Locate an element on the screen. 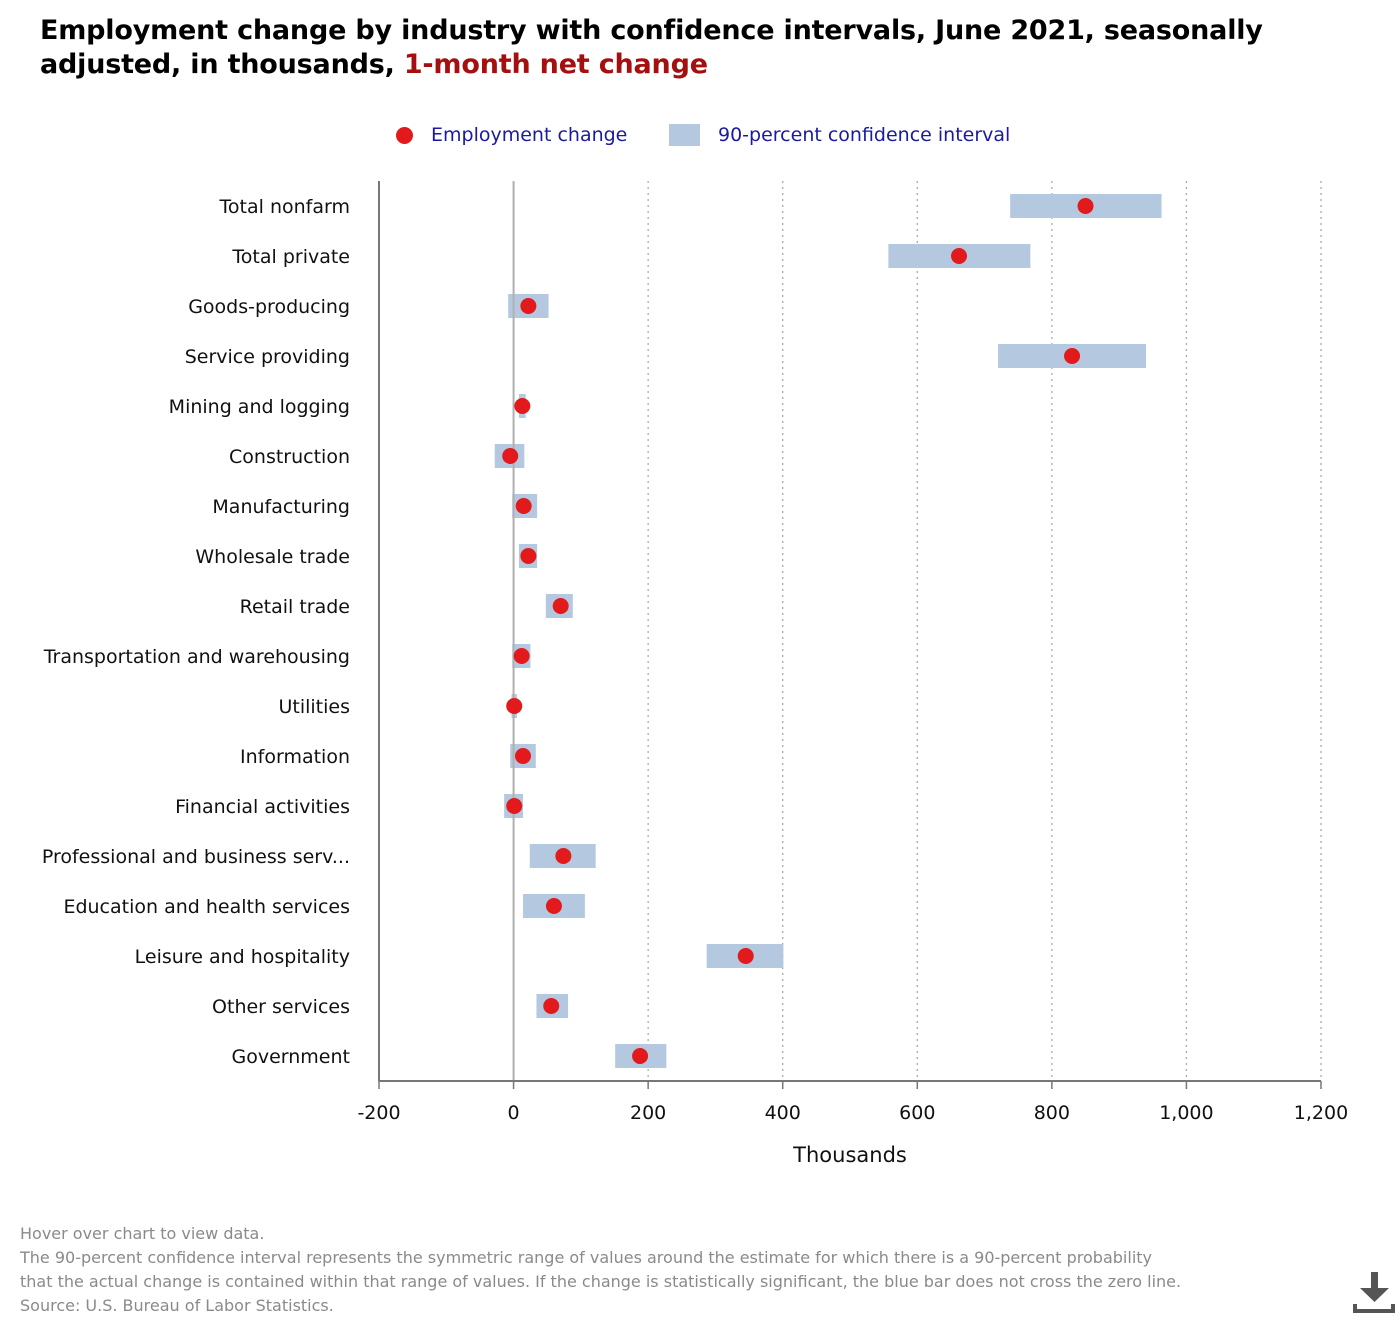 The width and height of the screenshot is (1400, 1320). x-tick-label: 400 is located at coordinates (783, 1113).